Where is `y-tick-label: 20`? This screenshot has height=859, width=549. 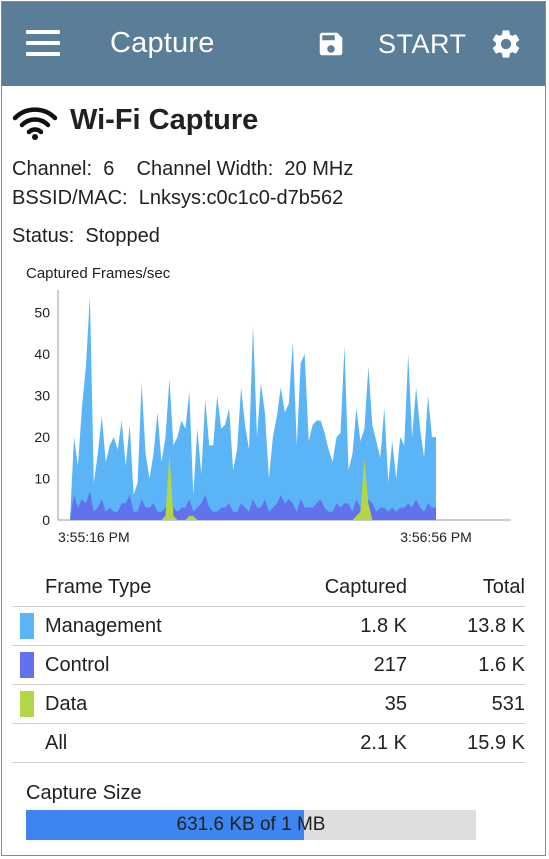 y-tick-label: 20 is located at coordinates (42, 437).